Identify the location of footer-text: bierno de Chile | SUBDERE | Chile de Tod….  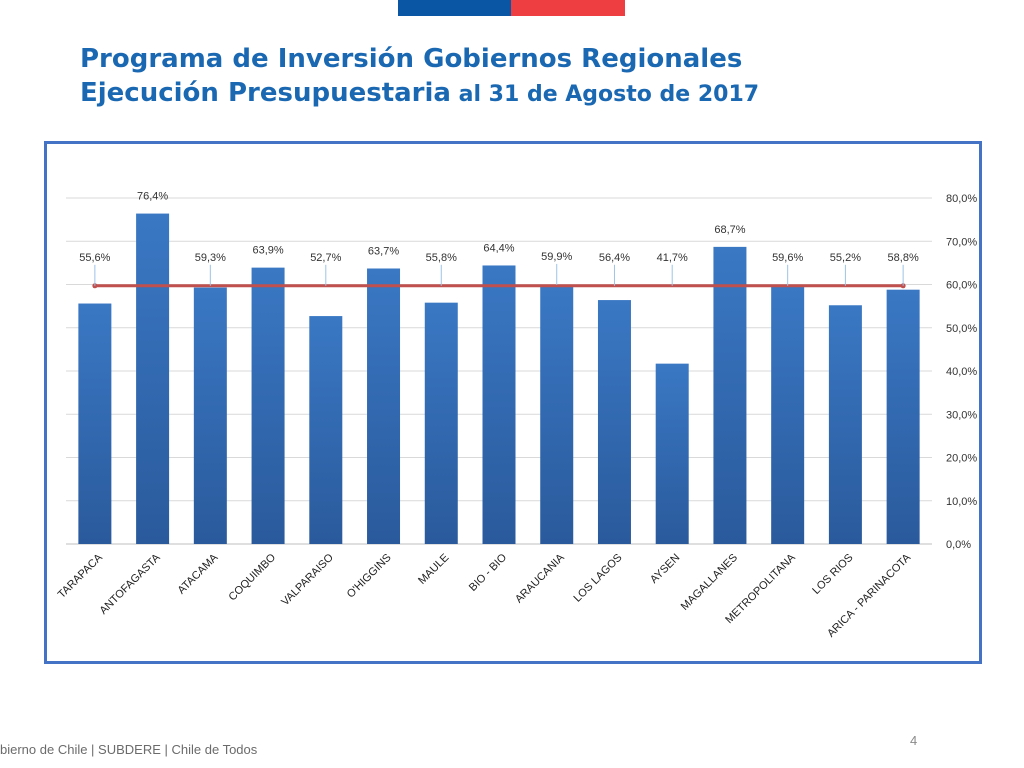
(129, 749).